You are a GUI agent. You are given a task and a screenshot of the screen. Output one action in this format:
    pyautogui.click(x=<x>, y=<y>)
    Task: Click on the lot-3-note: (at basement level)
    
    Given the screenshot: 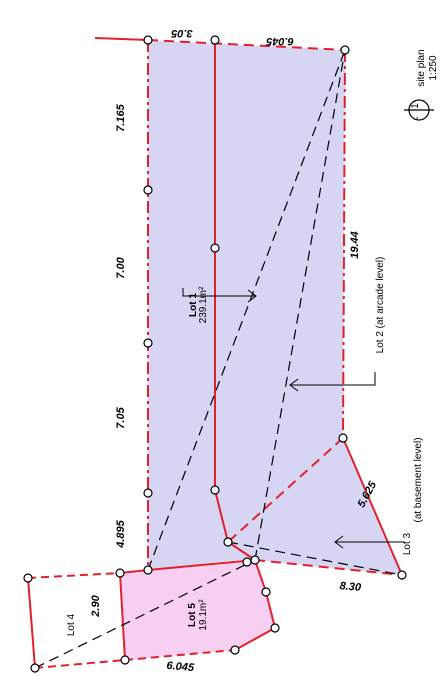 What is the action you would take?
    pyautogui.click(x=418, y=479)
    